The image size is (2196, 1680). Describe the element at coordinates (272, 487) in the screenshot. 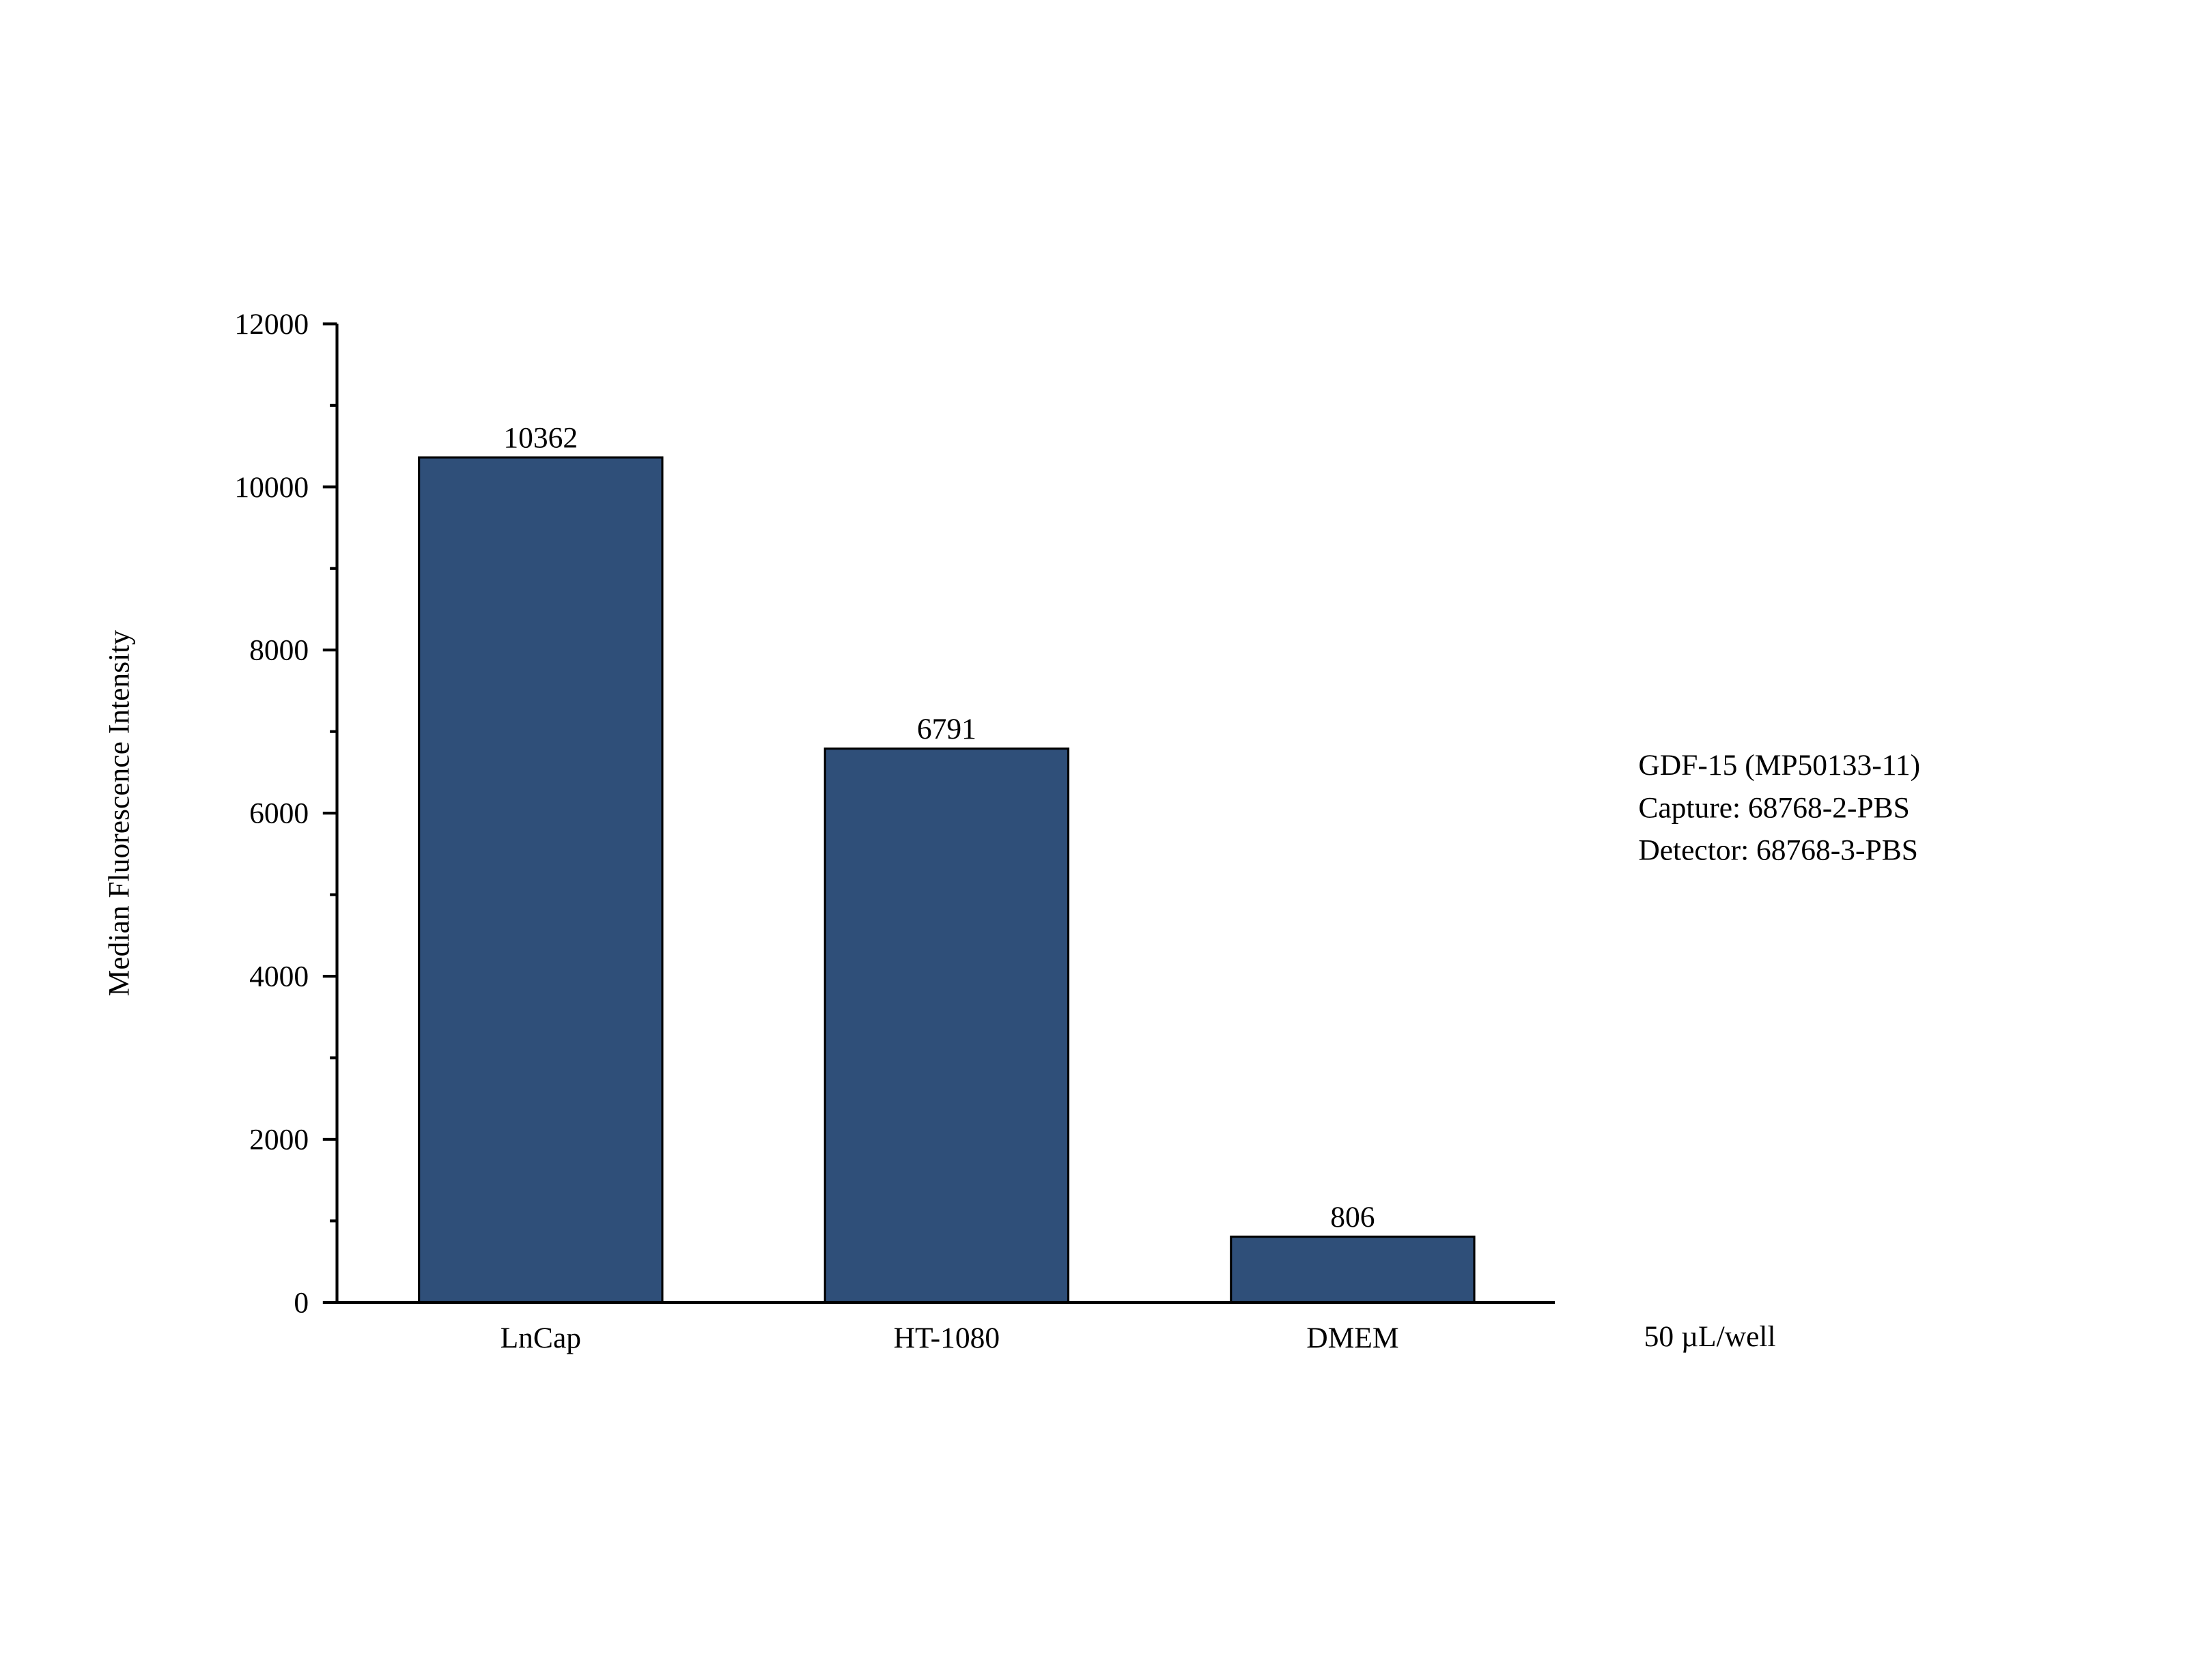

I see `y-tick-label: 10000` at that location.